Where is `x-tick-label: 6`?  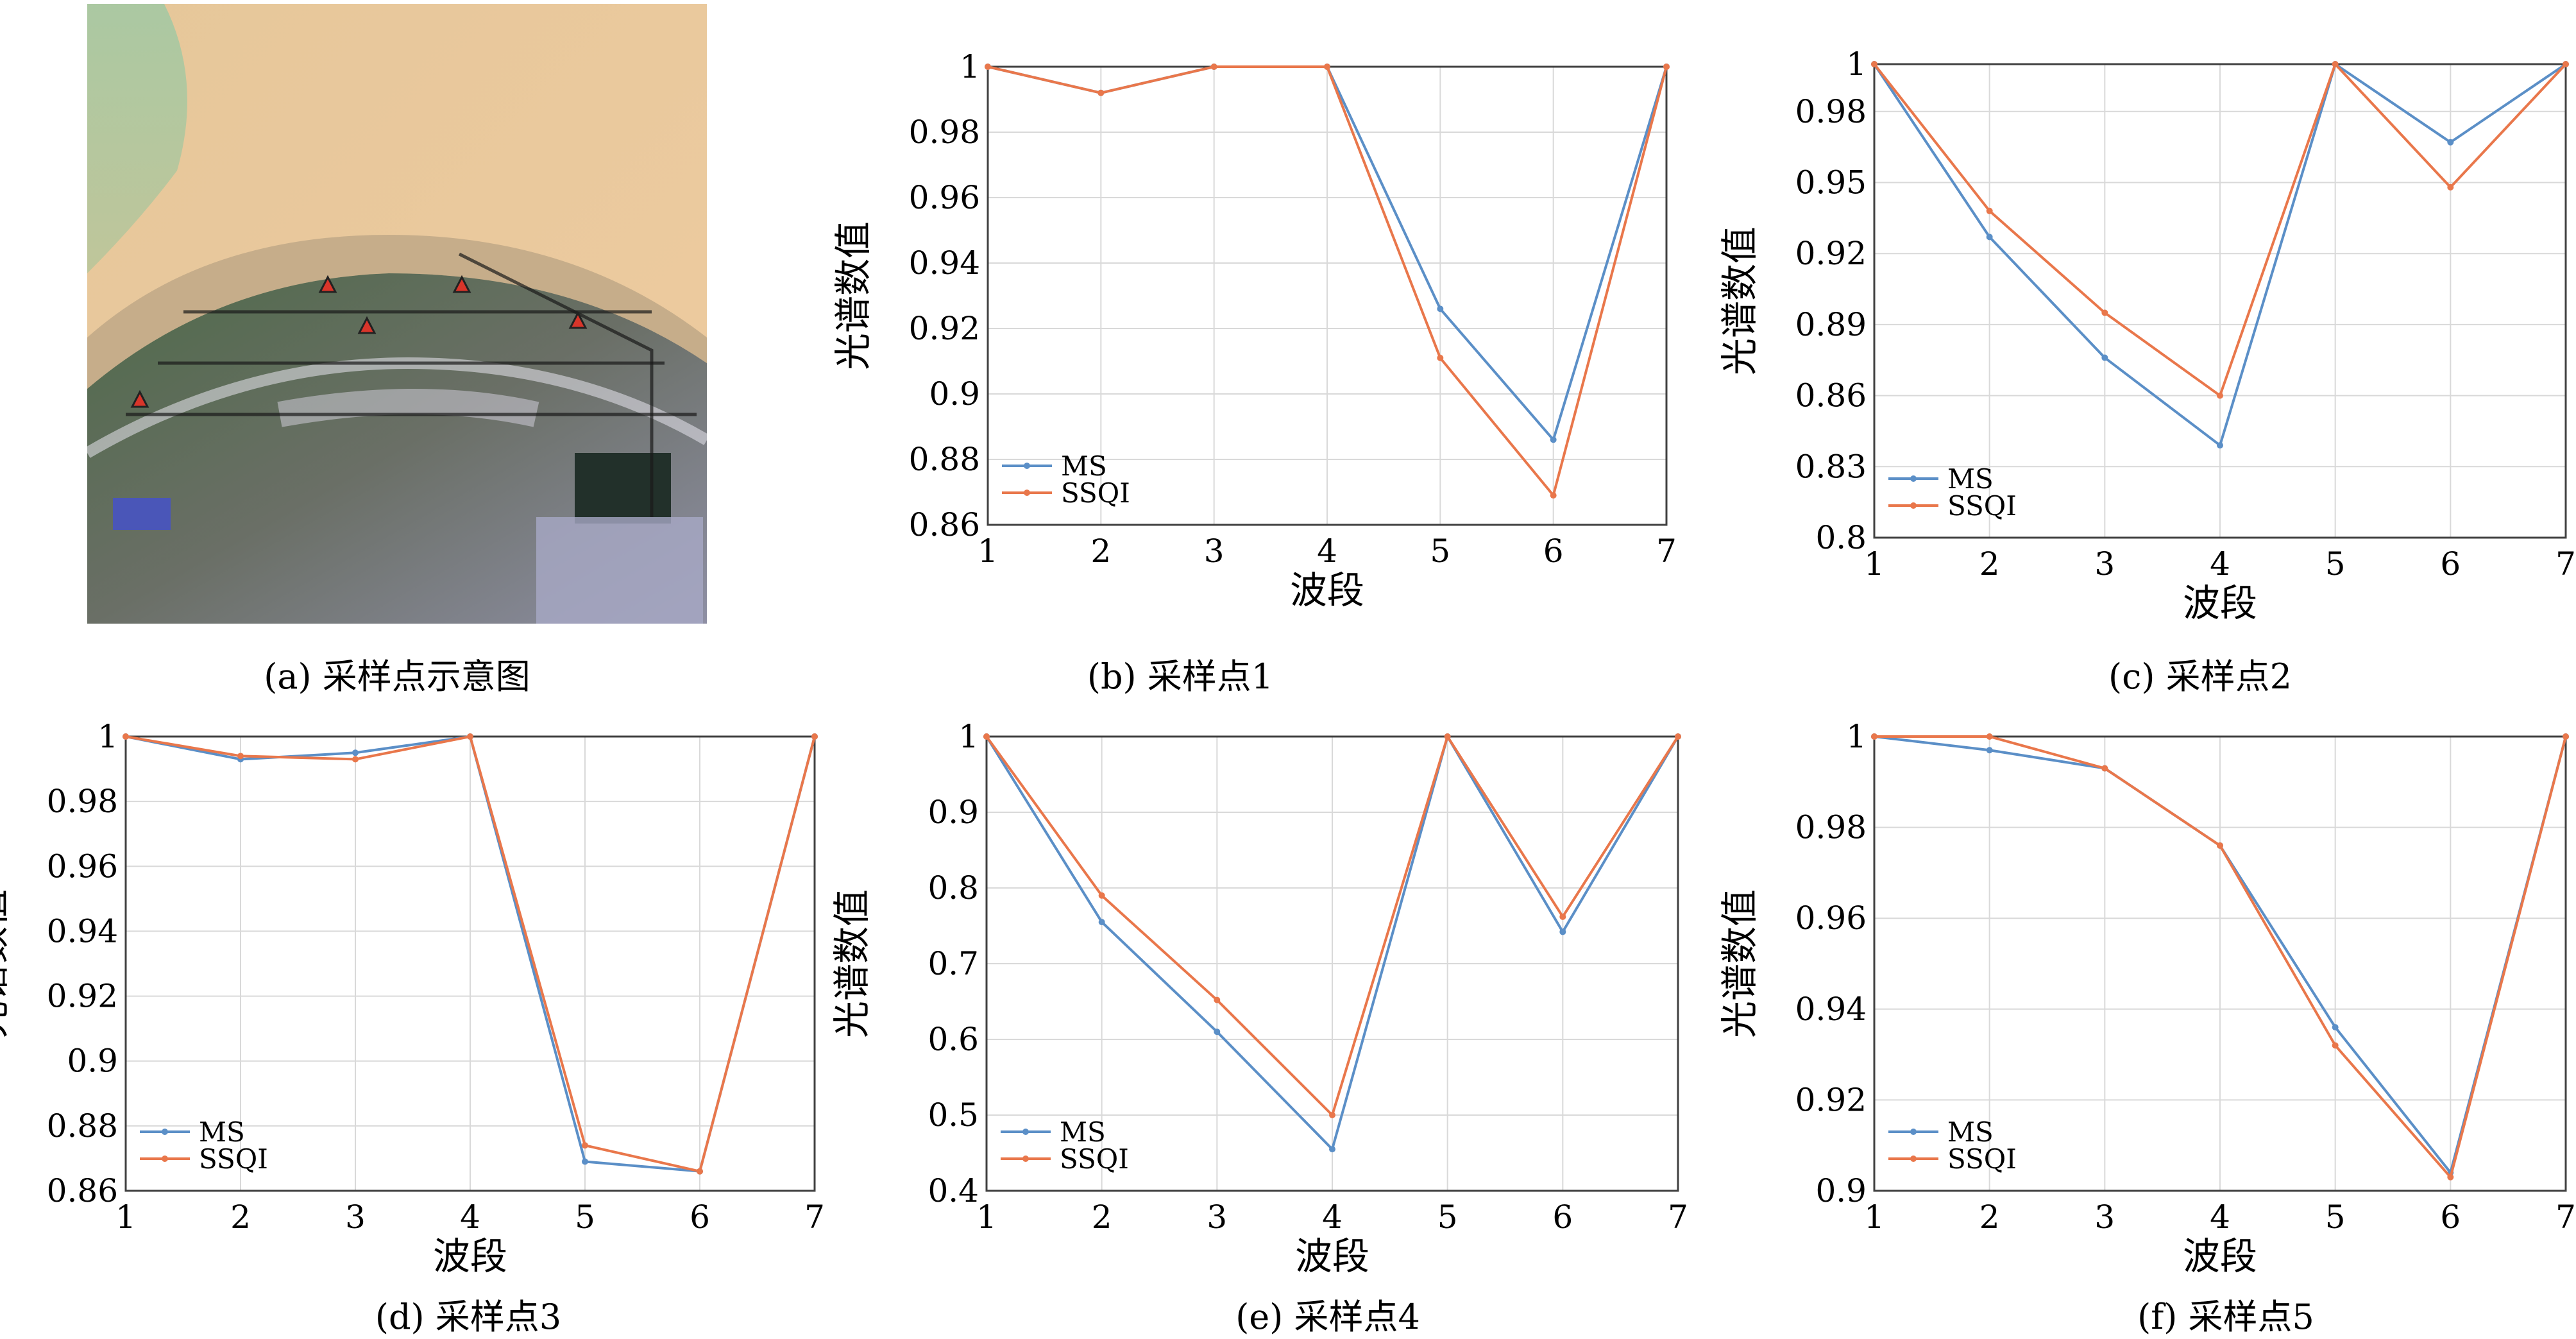
x-tick-label: 6 is located at coordinates (700, 1217).